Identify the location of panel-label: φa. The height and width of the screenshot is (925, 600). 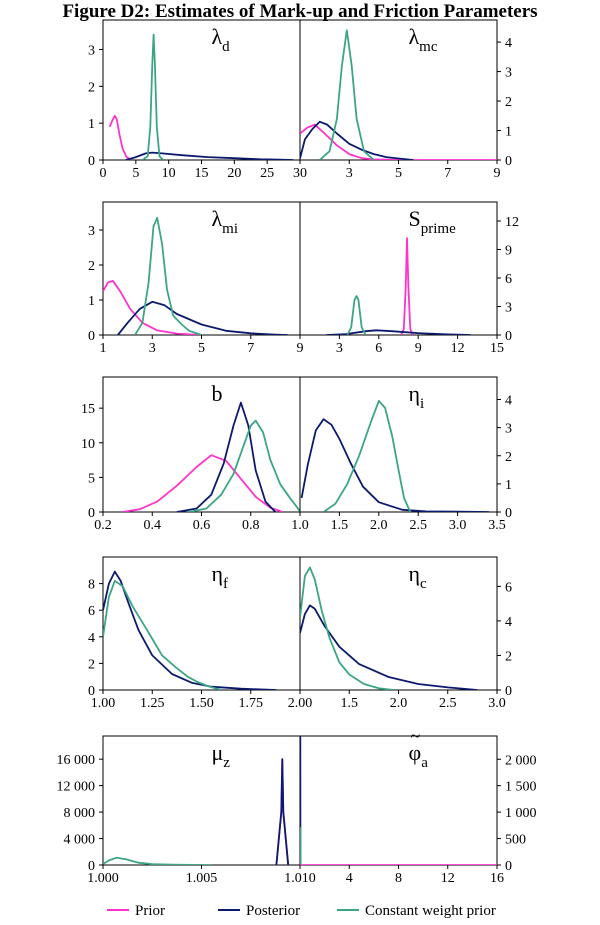
(419, 755).